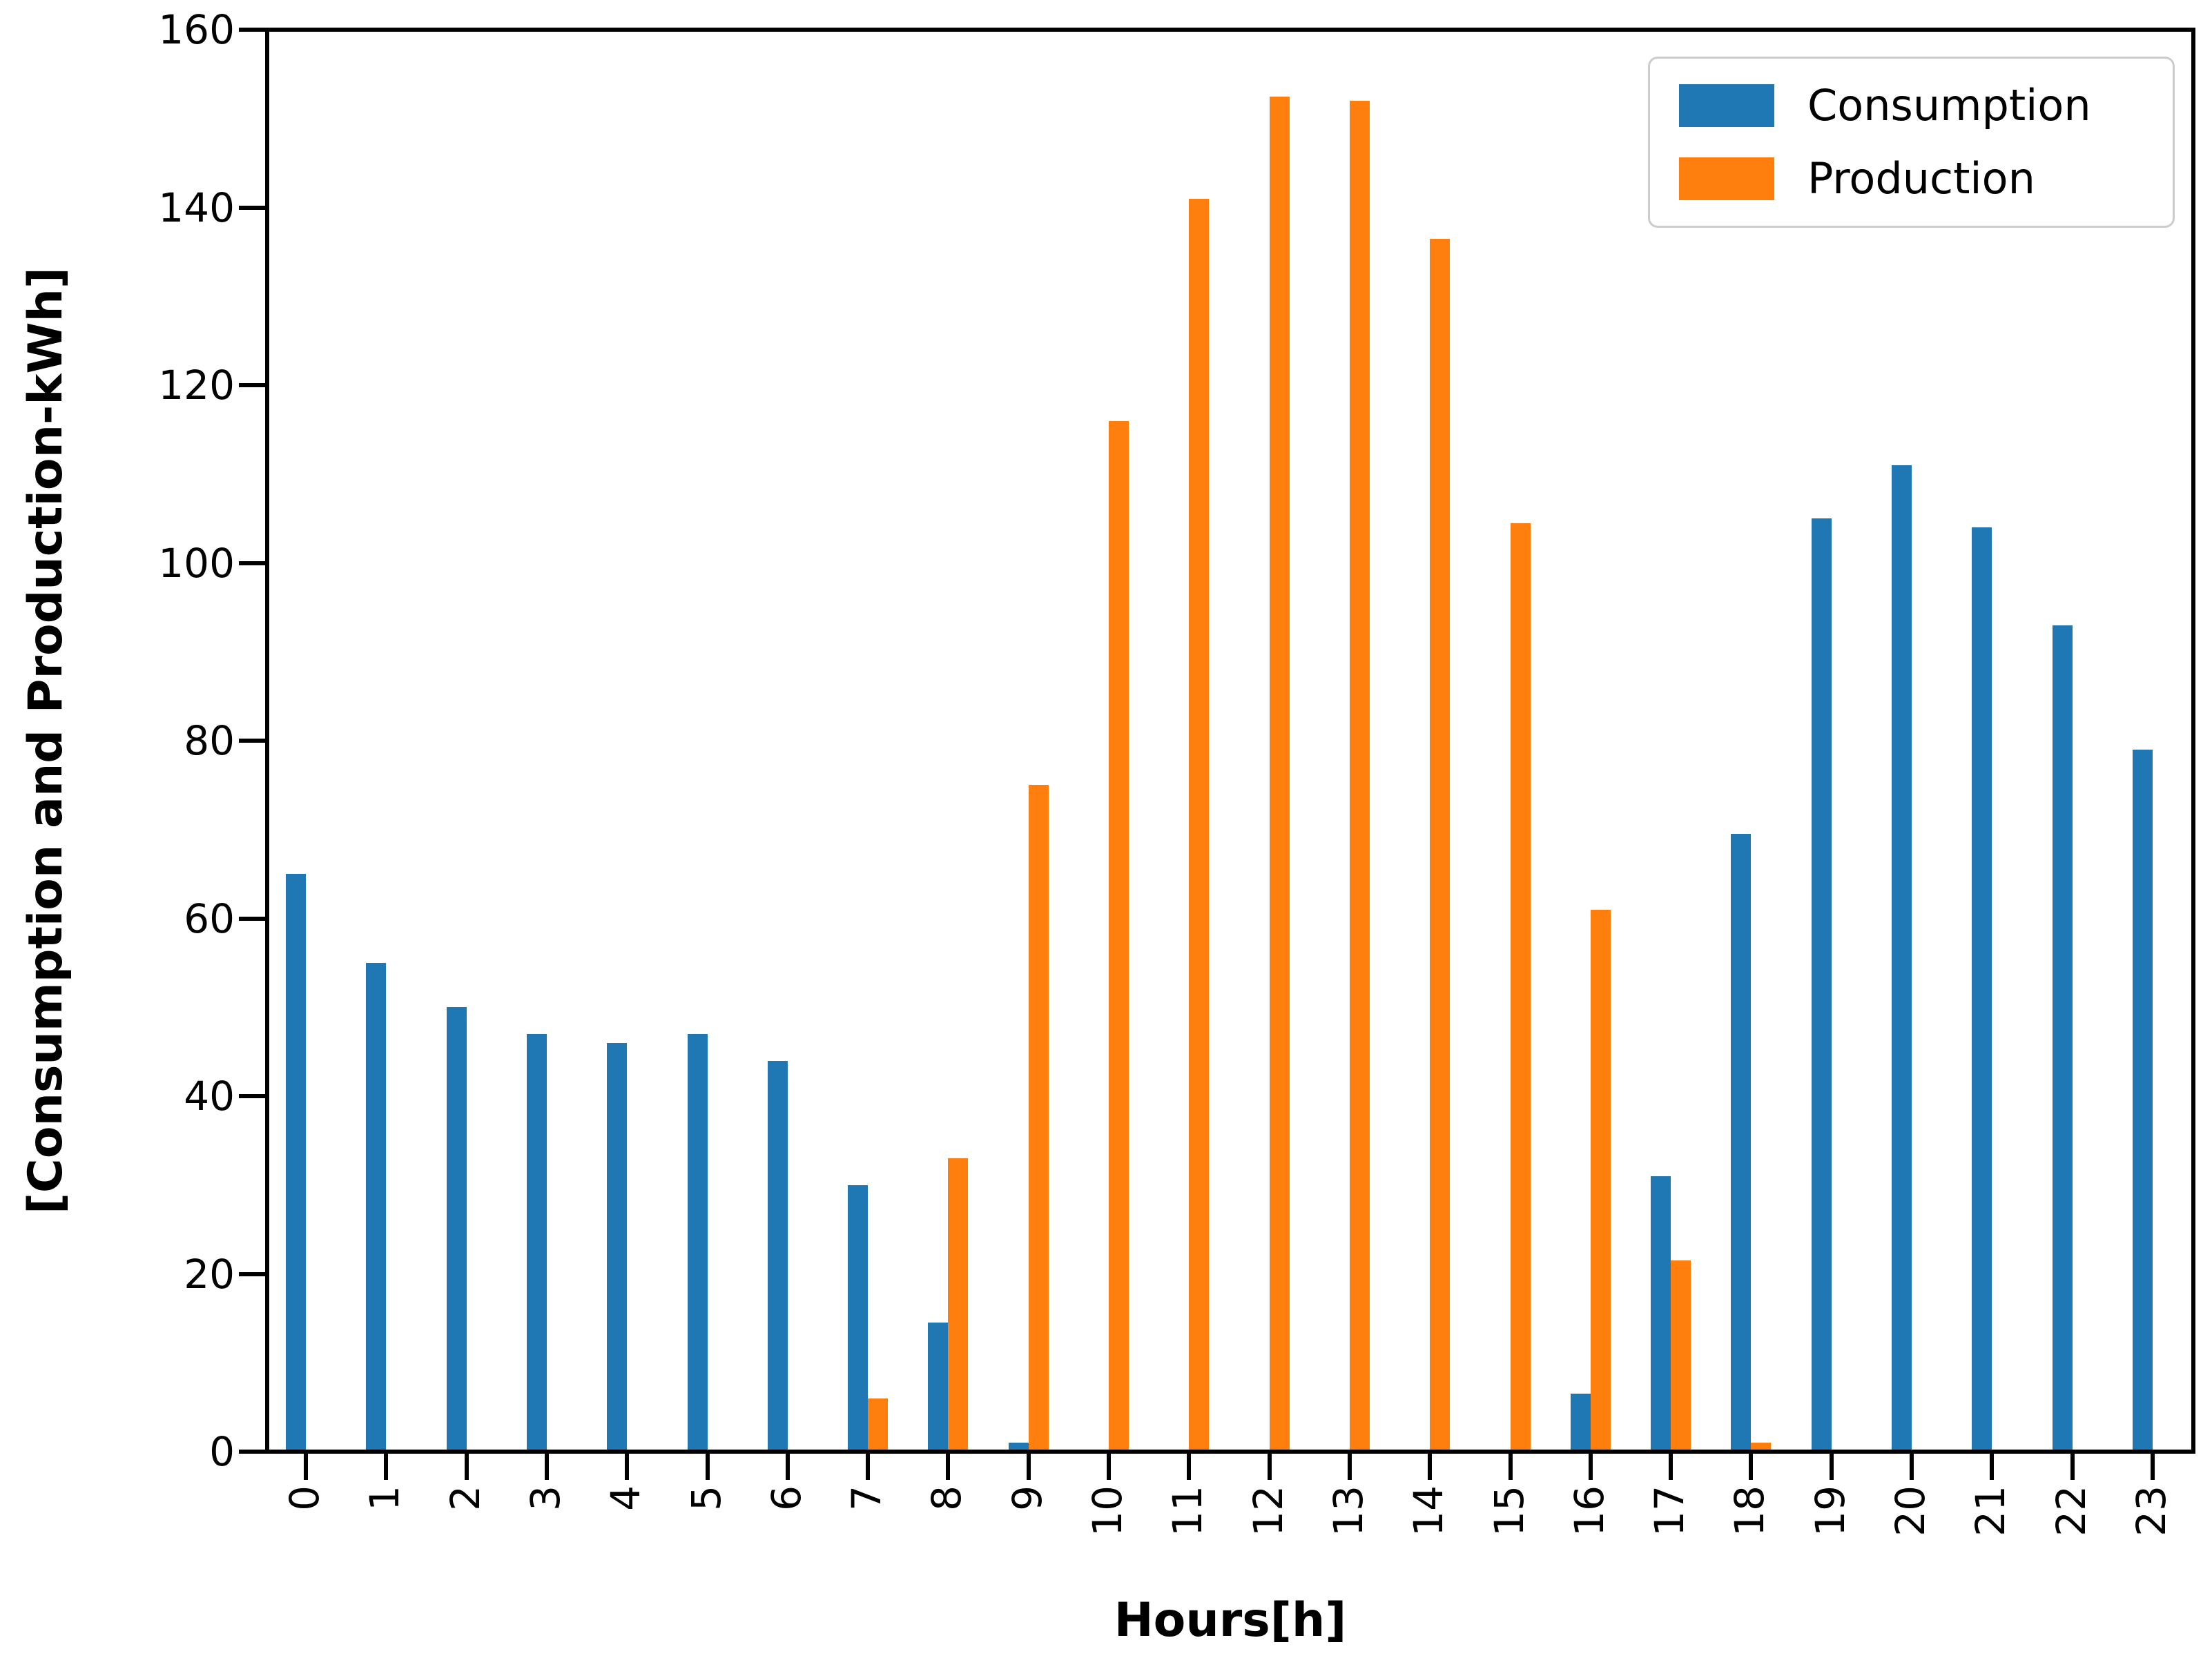 The image size is (2212, 1667). What do you see at coordinates (222, 1451) in the screenshot?
I see `y-tick-label-0: 0` at bounding box center [222, 1451].